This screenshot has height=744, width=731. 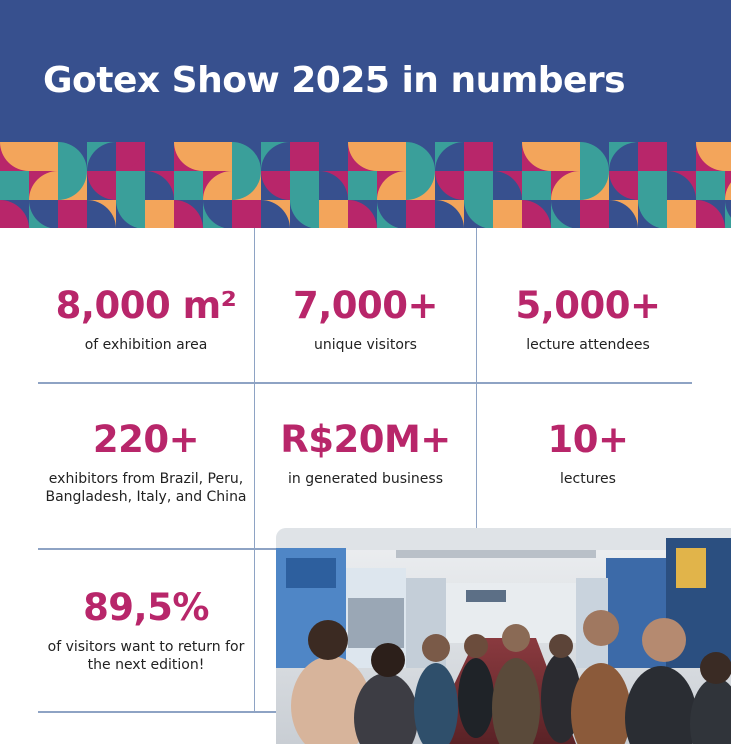 What do you see at coordinates (588, 479) in the screenshot?
I see `stat-label: lectures` at bounding box center [588, 479].